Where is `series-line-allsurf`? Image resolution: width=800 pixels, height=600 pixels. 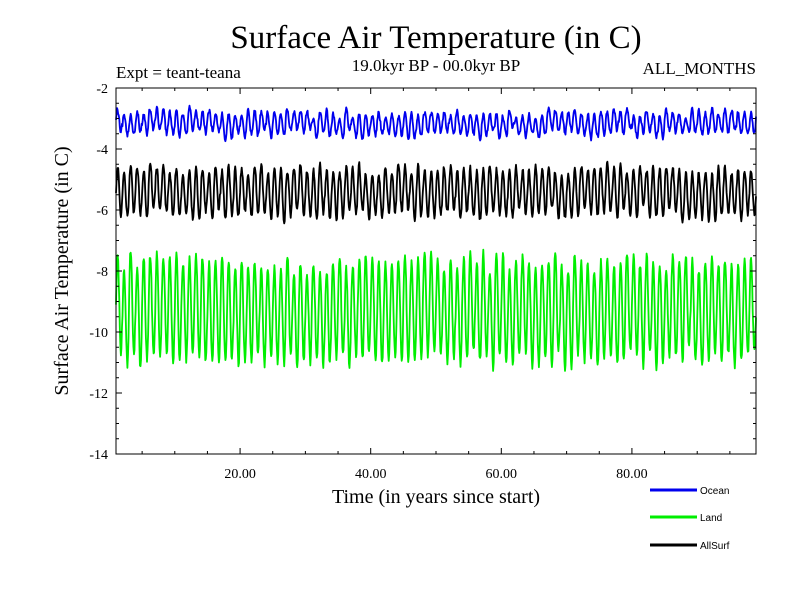
series-line-allsurf is located at coordinates (436, 192).